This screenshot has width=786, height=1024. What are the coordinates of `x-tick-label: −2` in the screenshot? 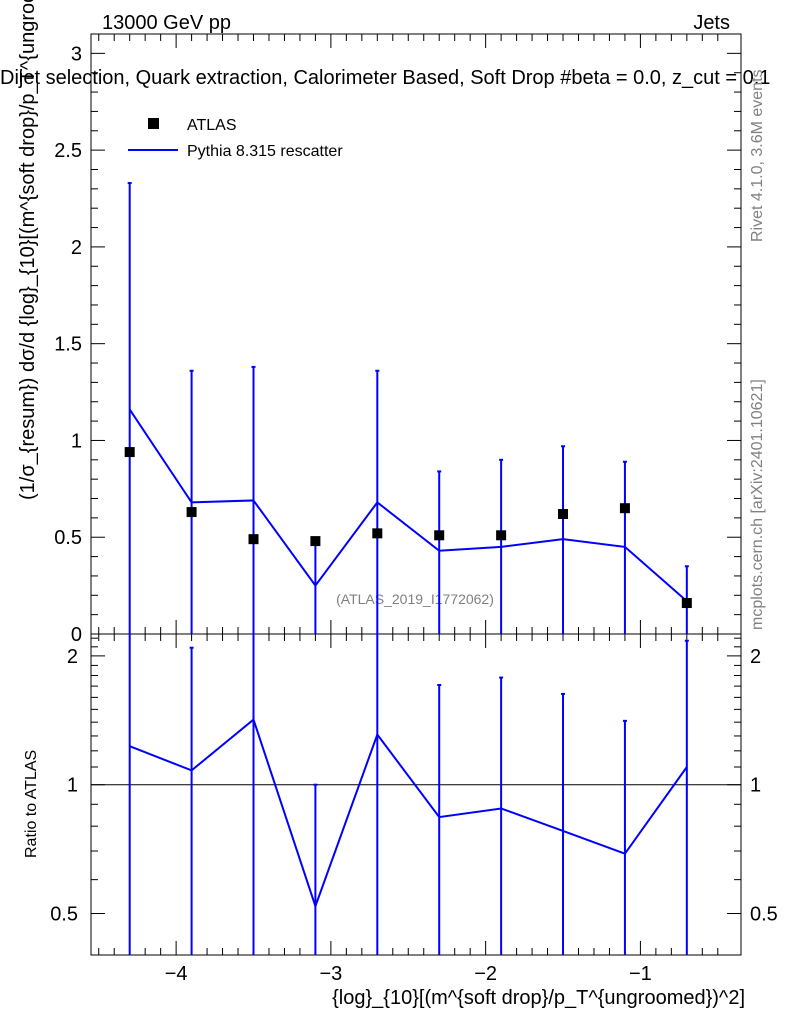 It's located at (485, 974).